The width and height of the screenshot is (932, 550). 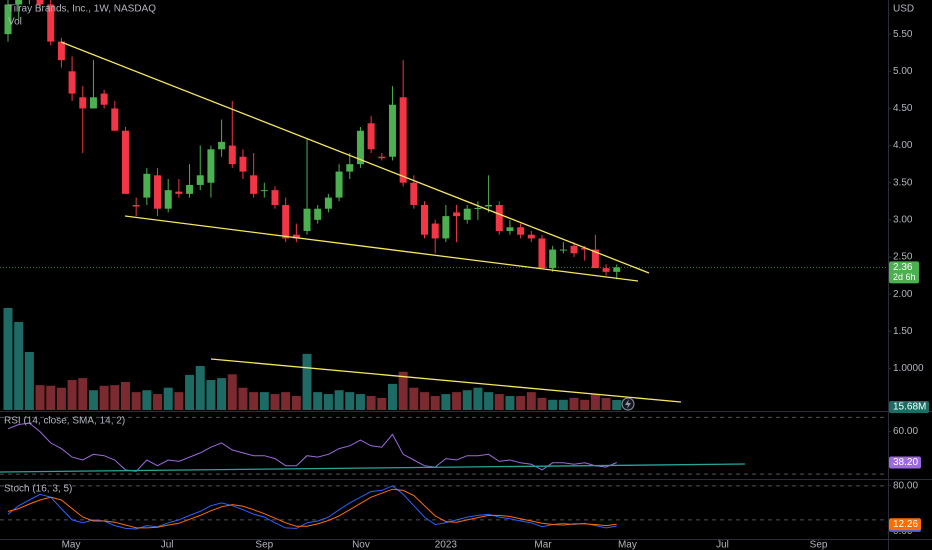 I want to click on y-tick-label: 1.0000, so click(x=908, y=368).